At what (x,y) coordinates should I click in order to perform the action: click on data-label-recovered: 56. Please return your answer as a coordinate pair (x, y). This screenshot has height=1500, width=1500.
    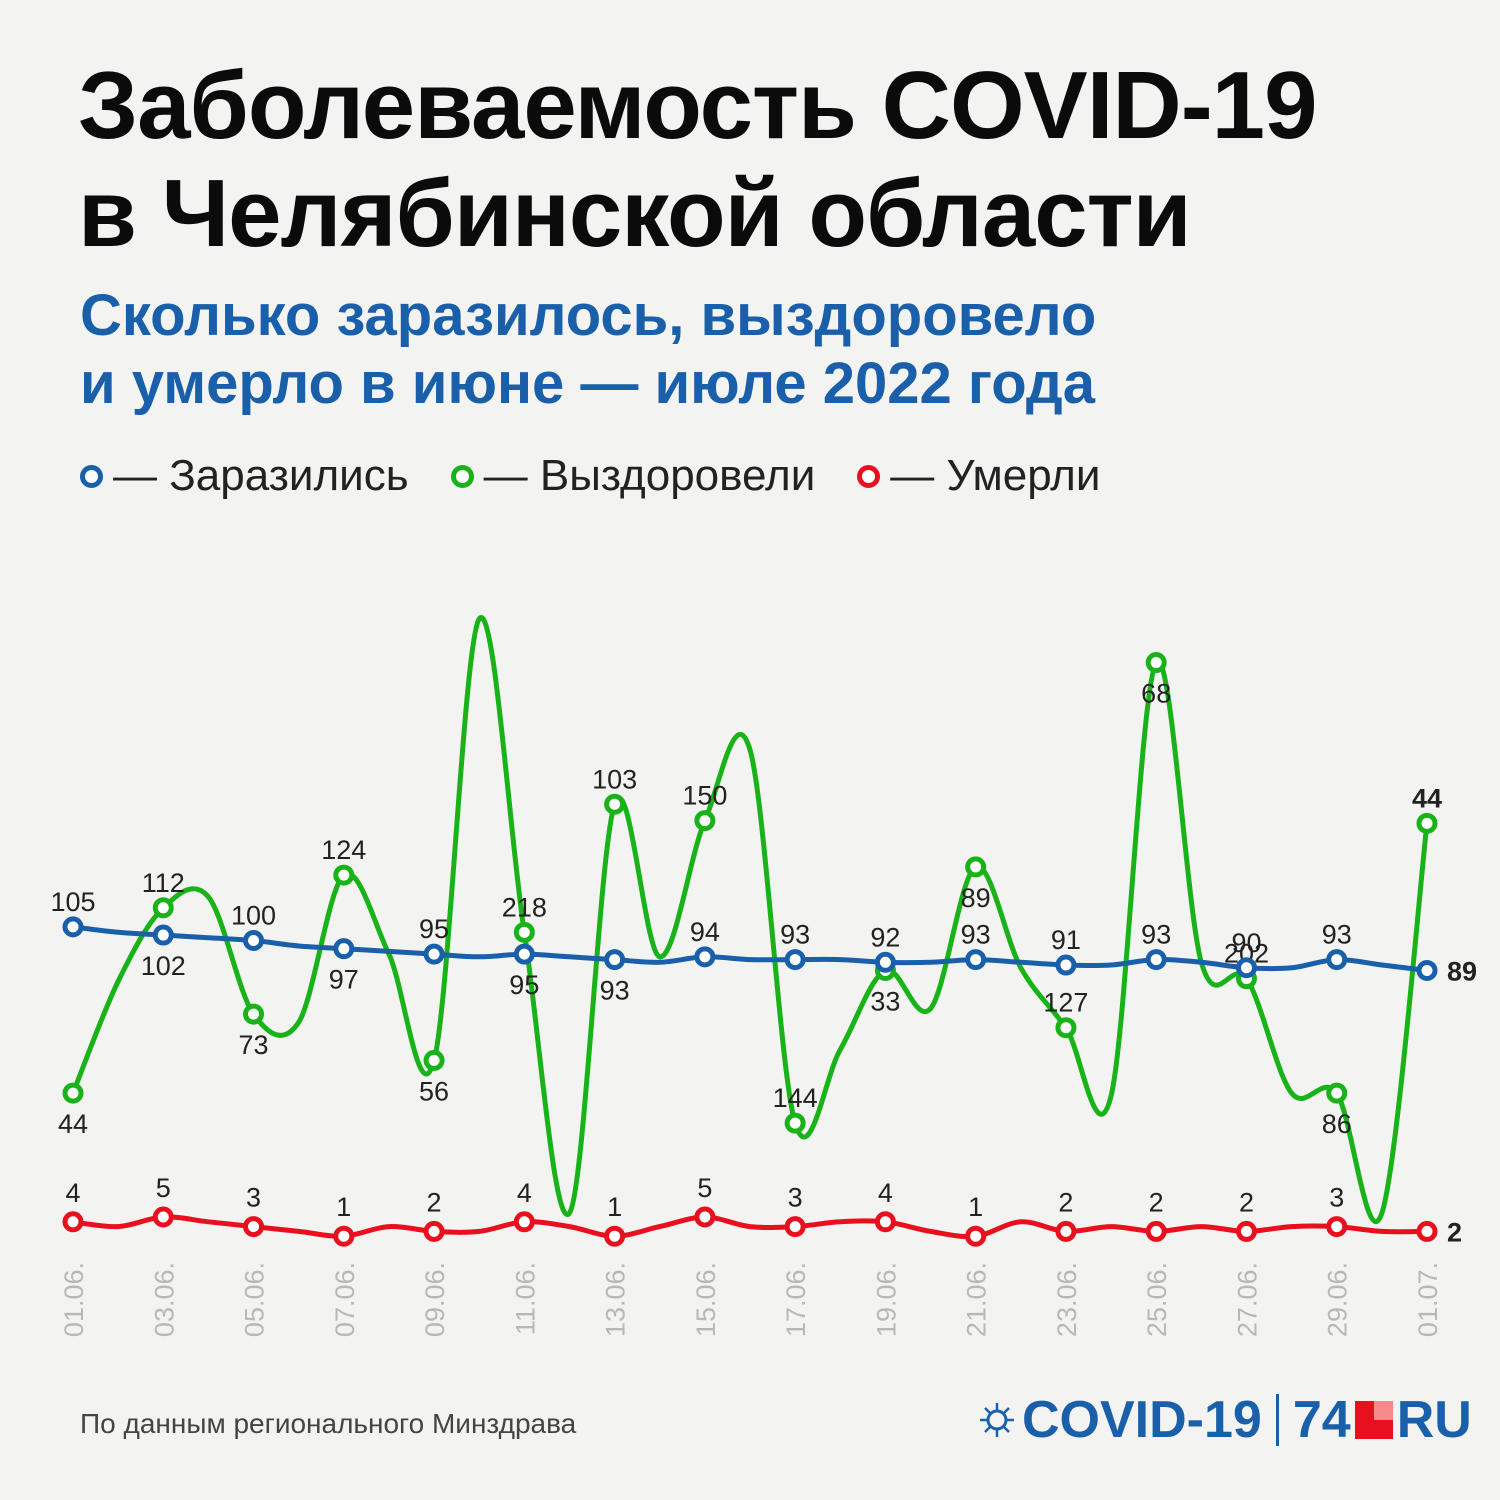
    Looking at the image, I should click on (434, 1091).